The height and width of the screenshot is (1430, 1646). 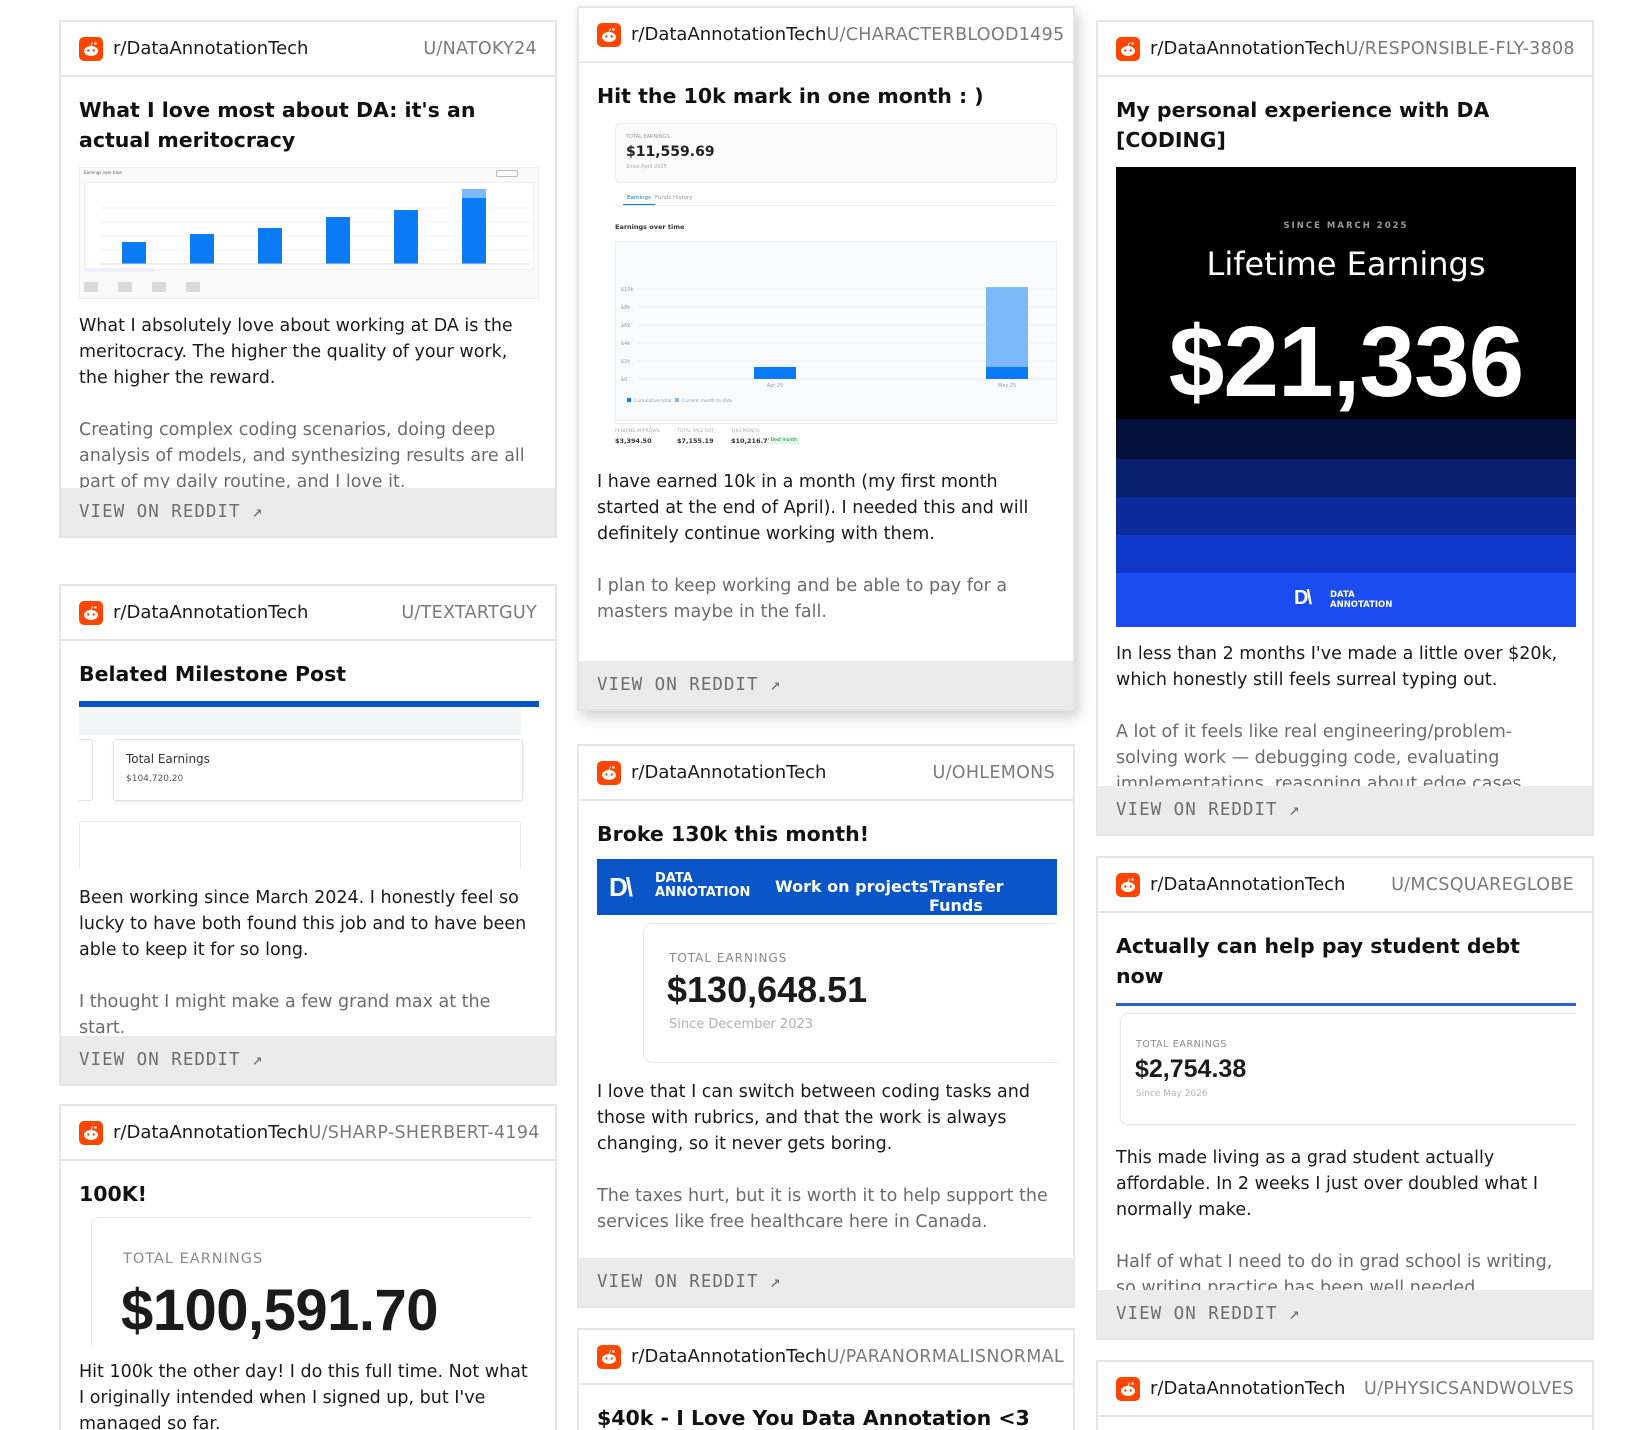 I want to click on since-label: Since December 2023, so click(x=741, y=1024).